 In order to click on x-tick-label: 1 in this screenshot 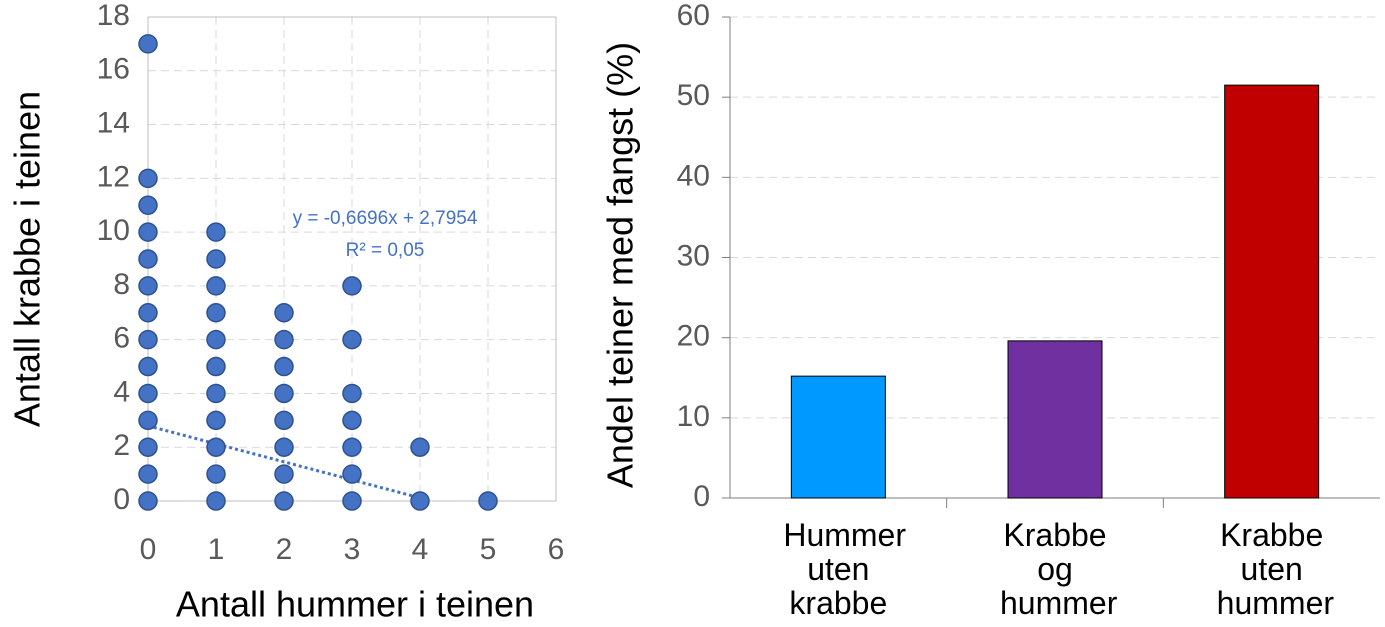, I will do `click(216, 549)`.